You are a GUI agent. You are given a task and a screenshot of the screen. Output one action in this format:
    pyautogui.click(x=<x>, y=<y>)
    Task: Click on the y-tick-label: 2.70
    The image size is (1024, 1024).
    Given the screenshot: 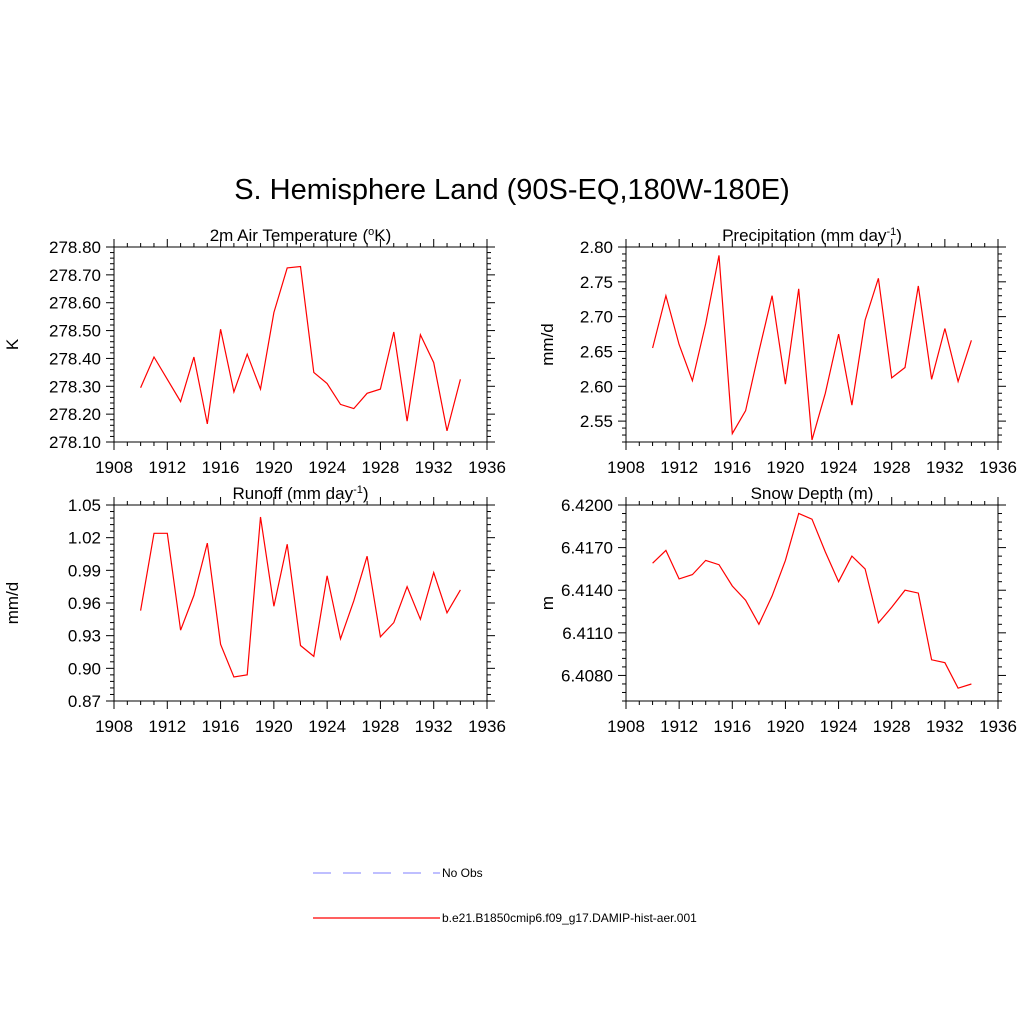 What is the action you would take?
    pyautogui.click(x=596, y=317)
    